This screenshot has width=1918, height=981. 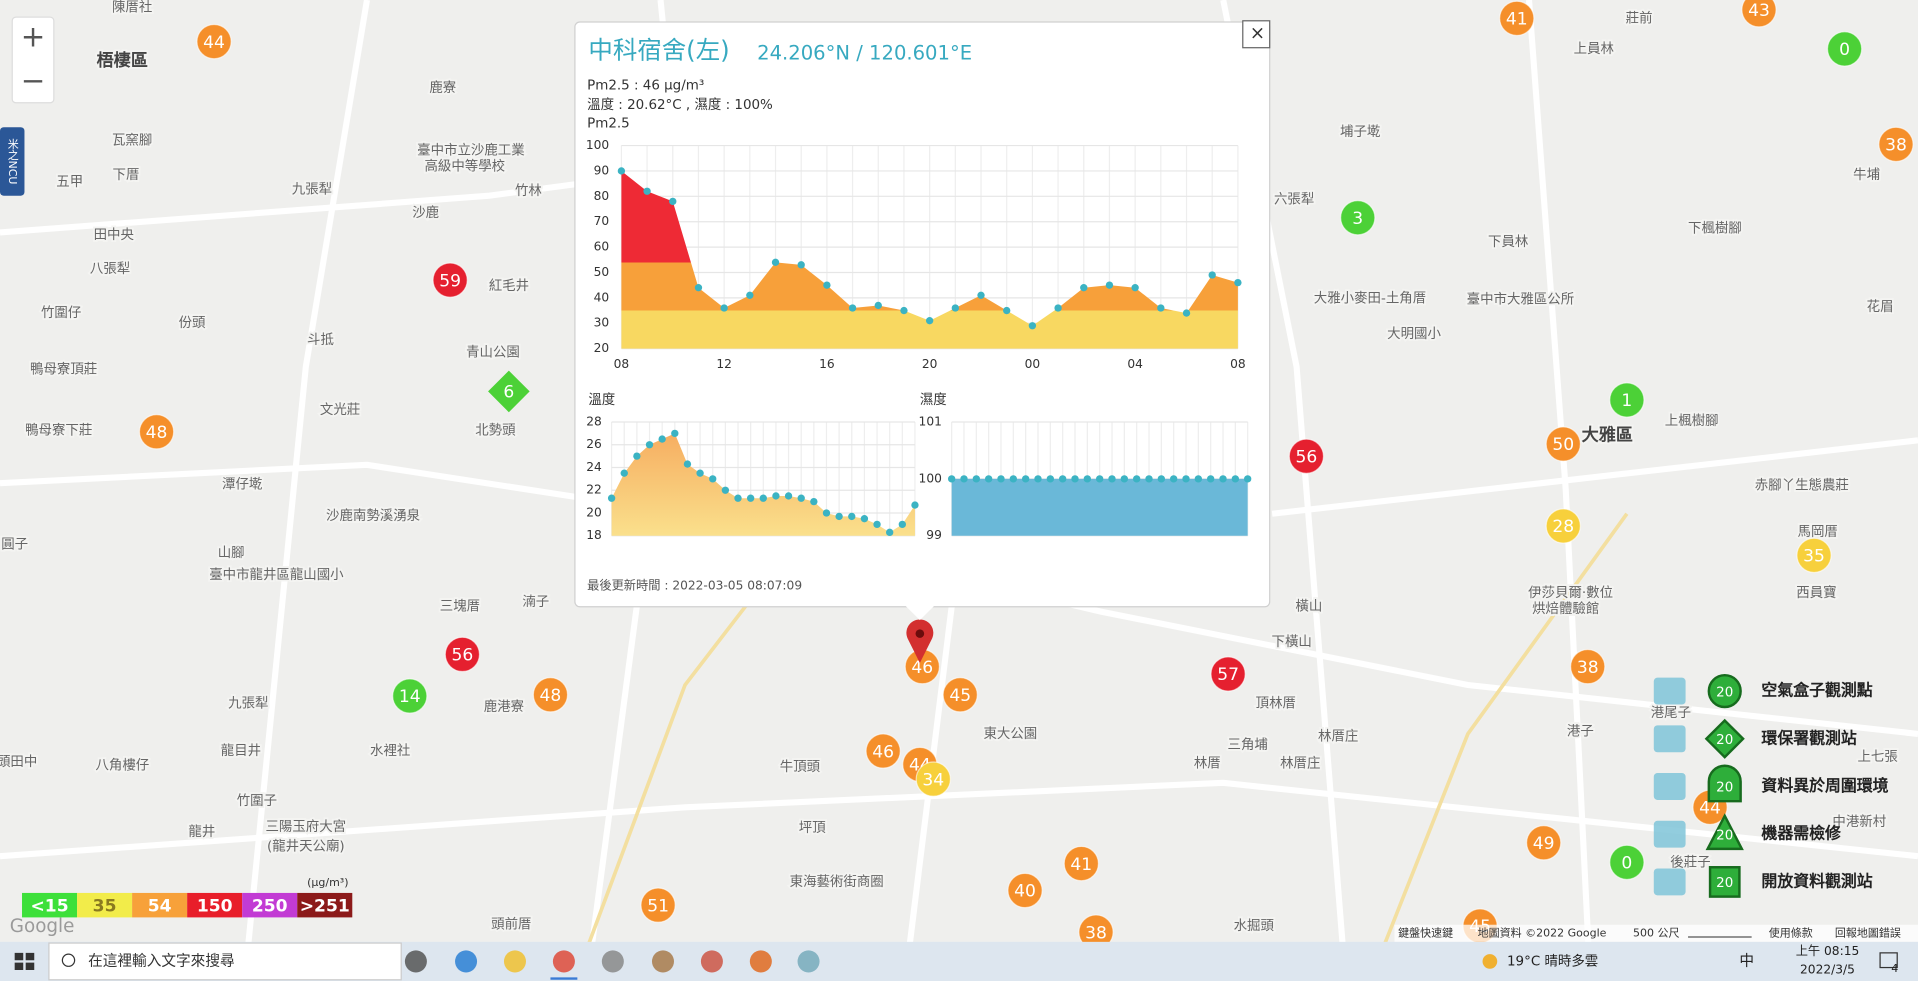 I want to click on zoom-out: −, so click(x=33, y=80).